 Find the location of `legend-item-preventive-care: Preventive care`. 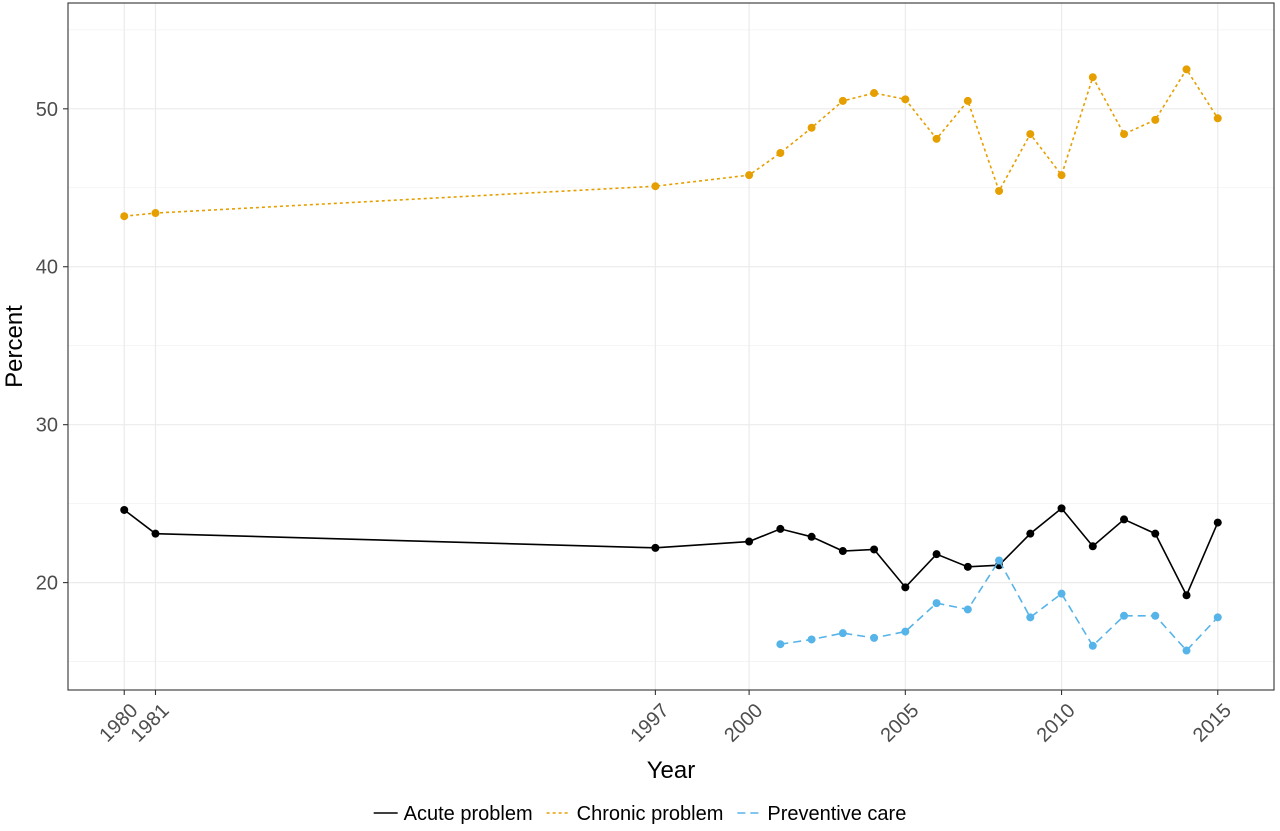

legend-item-preventive-care: Preventive care is located at coordinates (821, 814).